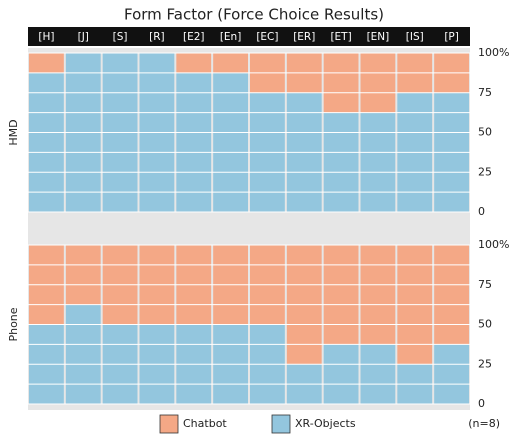 This screenshot has width=518, height=436. What do you see at coordinates (378, 37) in the screenshot?
I see `category-label: [EN]` at bounding box center [378, 37].